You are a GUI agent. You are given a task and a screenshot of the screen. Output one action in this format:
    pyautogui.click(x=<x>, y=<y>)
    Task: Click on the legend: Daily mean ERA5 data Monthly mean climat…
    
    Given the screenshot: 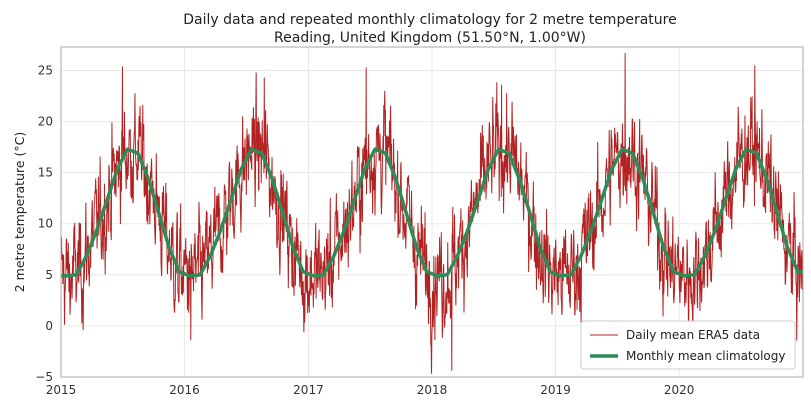 What is the action you would take?
    pyautogui.click(x=688, y=345)
    